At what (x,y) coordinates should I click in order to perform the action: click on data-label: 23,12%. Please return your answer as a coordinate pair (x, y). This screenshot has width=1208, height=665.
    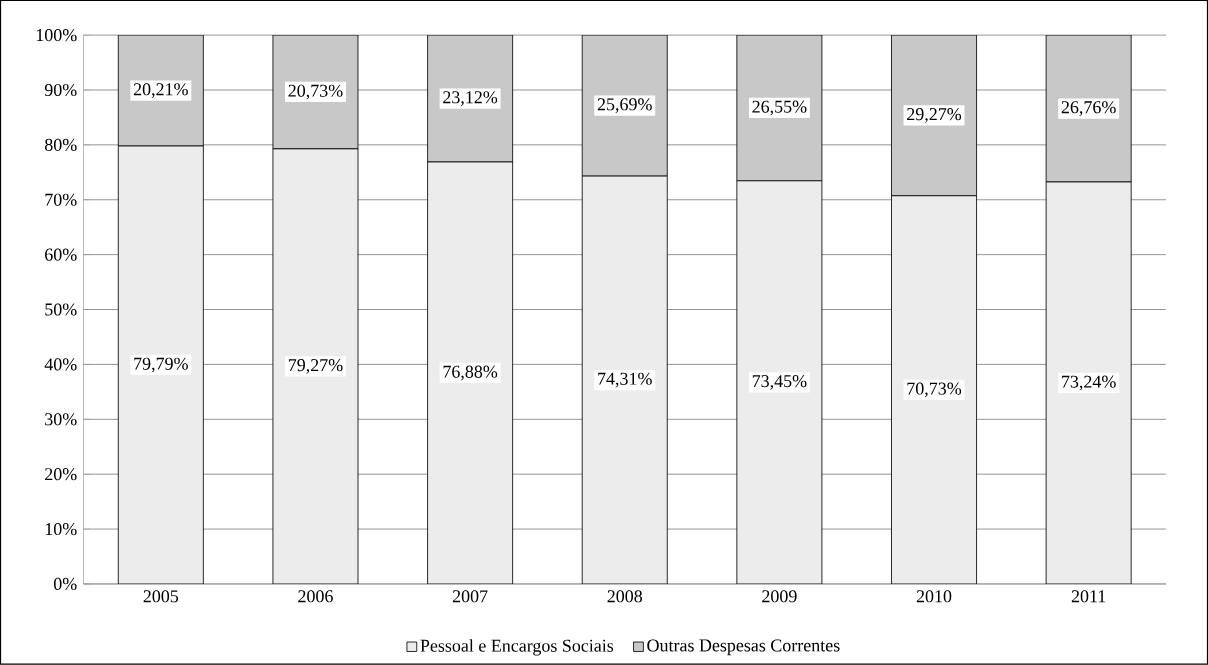
    Looking at the image, I should click on (470, 99).